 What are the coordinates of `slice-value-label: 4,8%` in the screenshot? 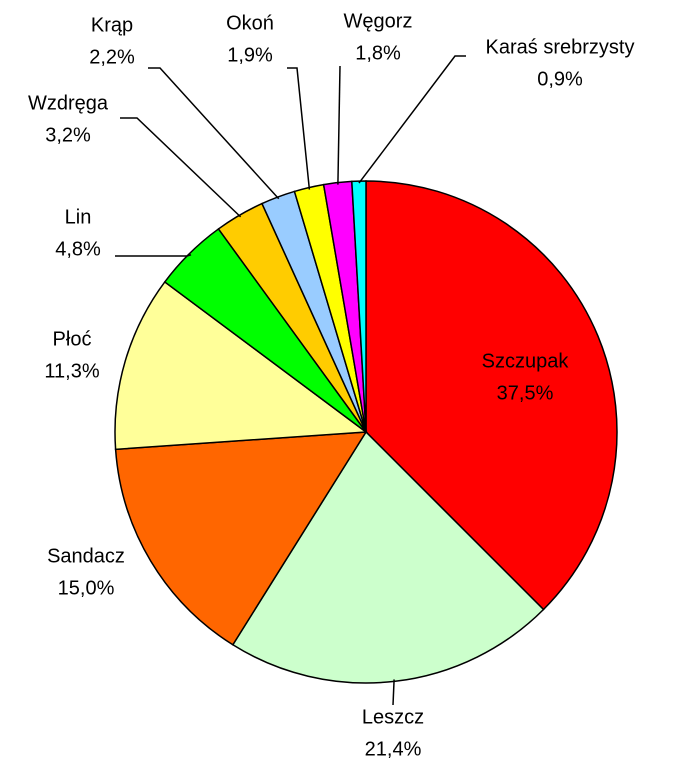 It's located at (78, 249).